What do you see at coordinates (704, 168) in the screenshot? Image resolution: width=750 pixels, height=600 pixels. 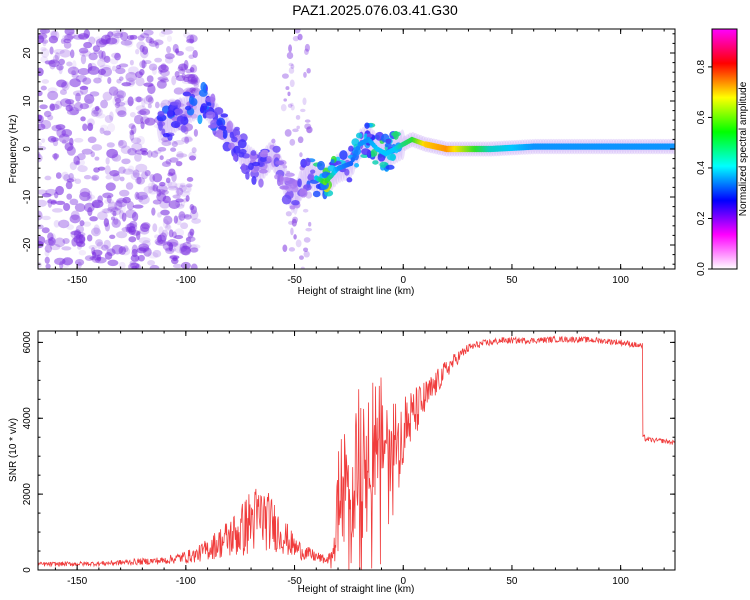 I see `colorbar-ticks: 0.0 0.2 0.4 0.6 0.8` at bounding box center [704, 168].